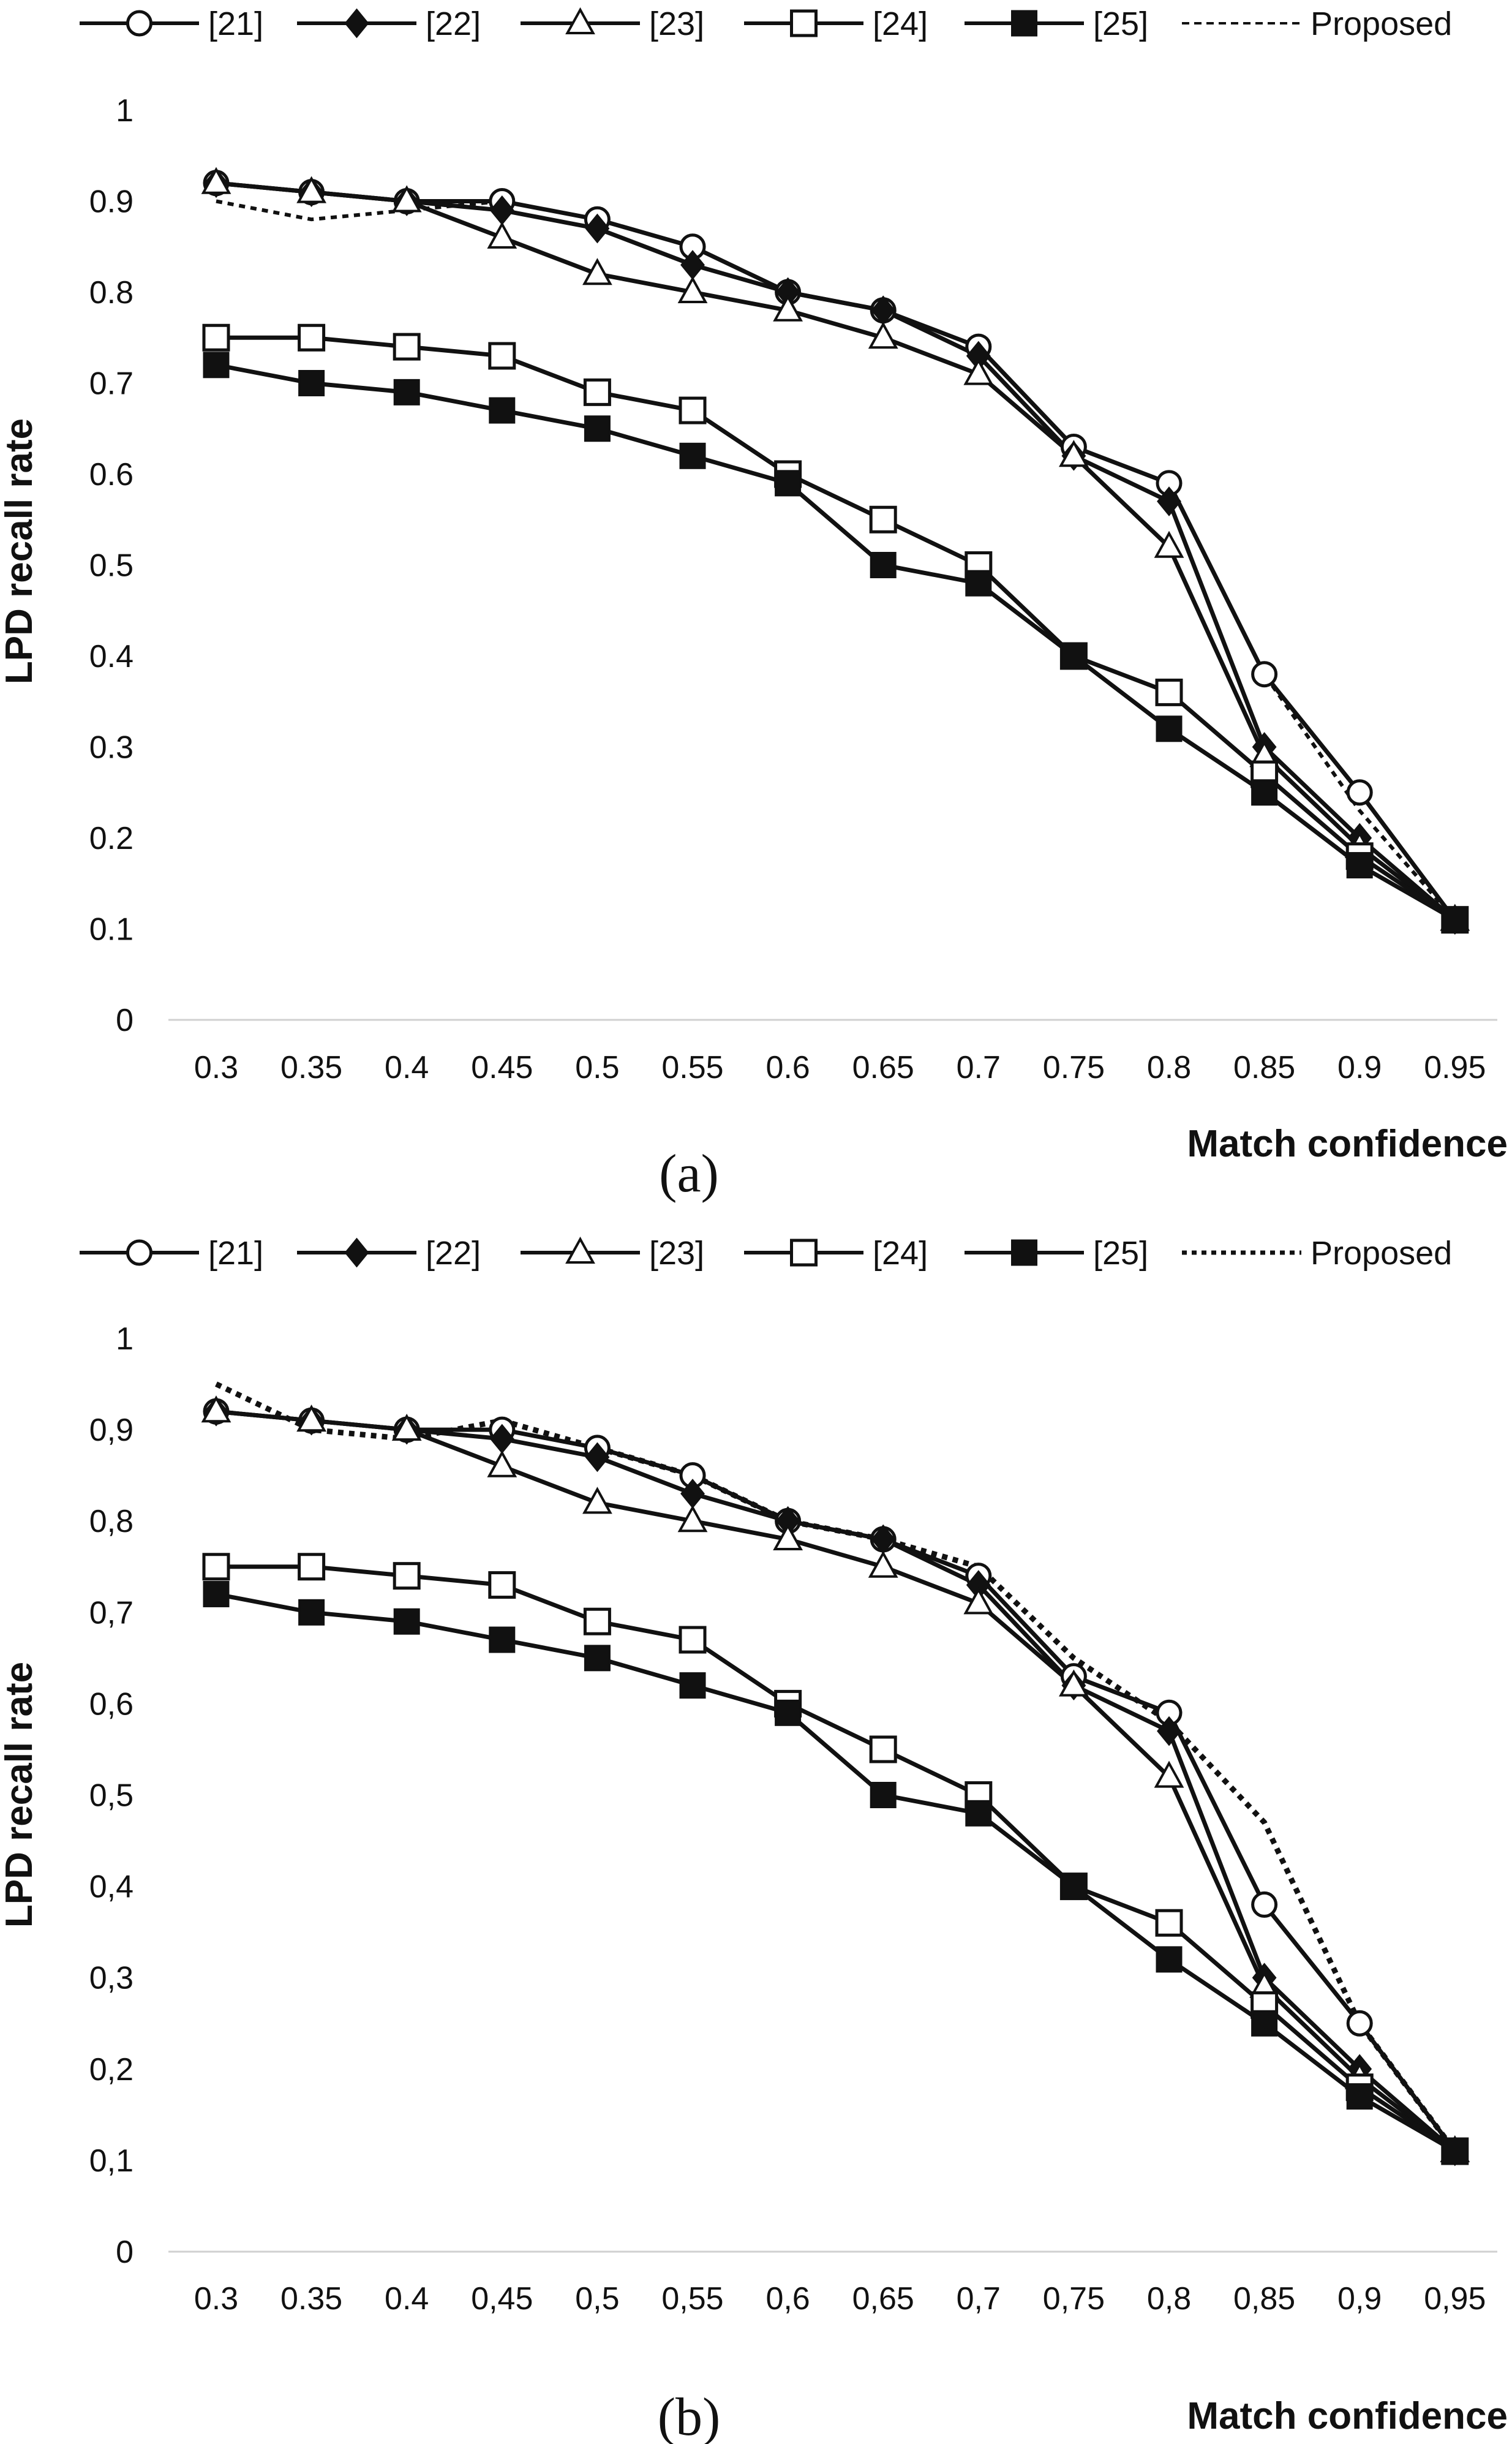  I want to click on x-tick-label: 0.5, so click(597, 1067).